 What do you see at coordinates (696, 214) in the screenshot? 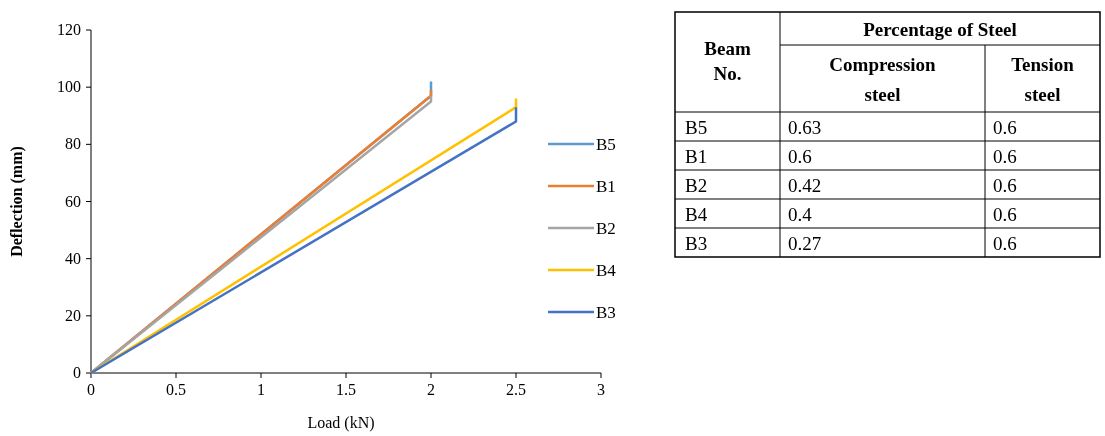
I see `category-label: B4` at bounding box center [696, 214].